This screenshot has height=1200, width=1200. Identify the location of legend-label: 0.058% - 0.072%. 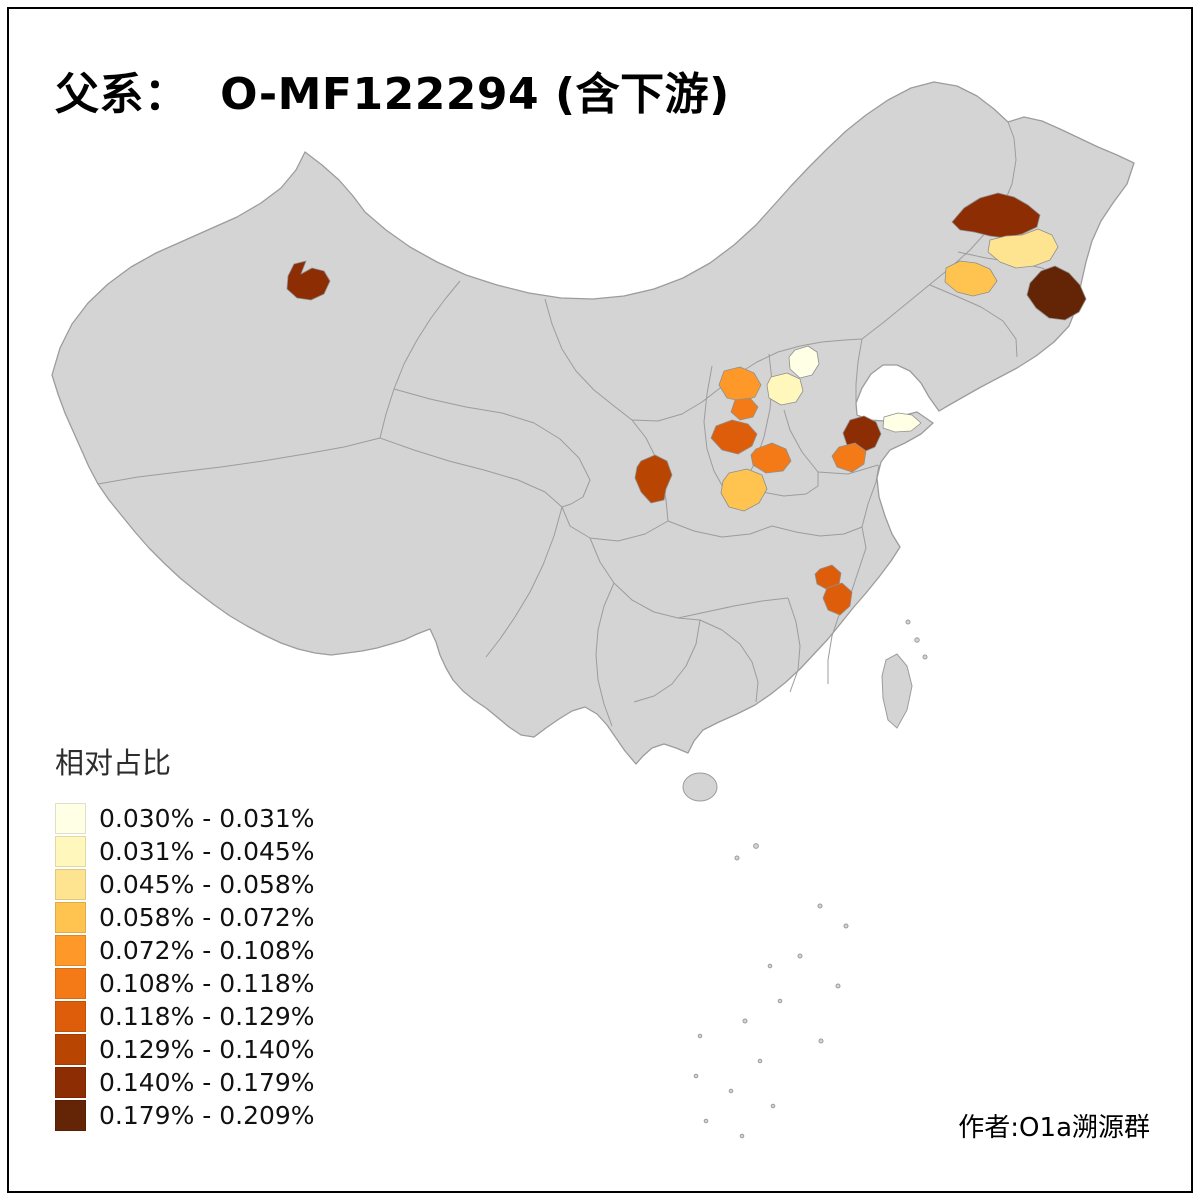
(207, 917).